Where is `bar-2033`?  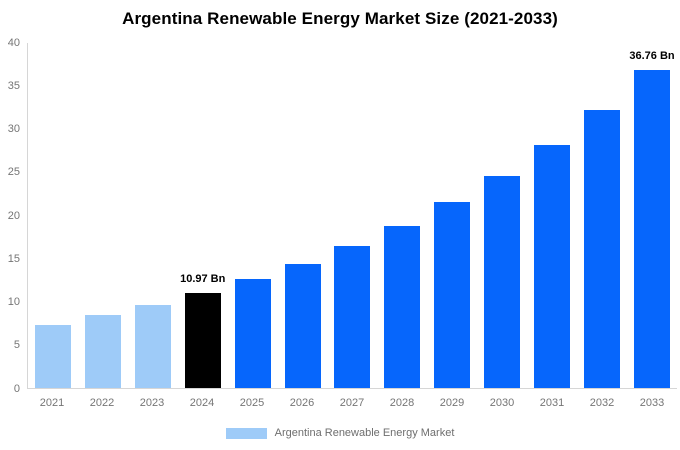 bar-2033 is located at coordinates (652, 229).